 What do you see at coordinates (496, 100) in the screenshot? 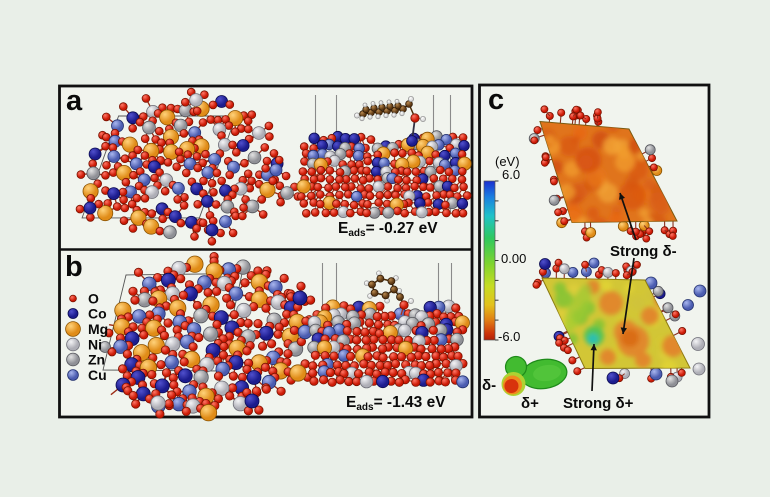
I see `svg-text: c` at bounding box center [496, 100].